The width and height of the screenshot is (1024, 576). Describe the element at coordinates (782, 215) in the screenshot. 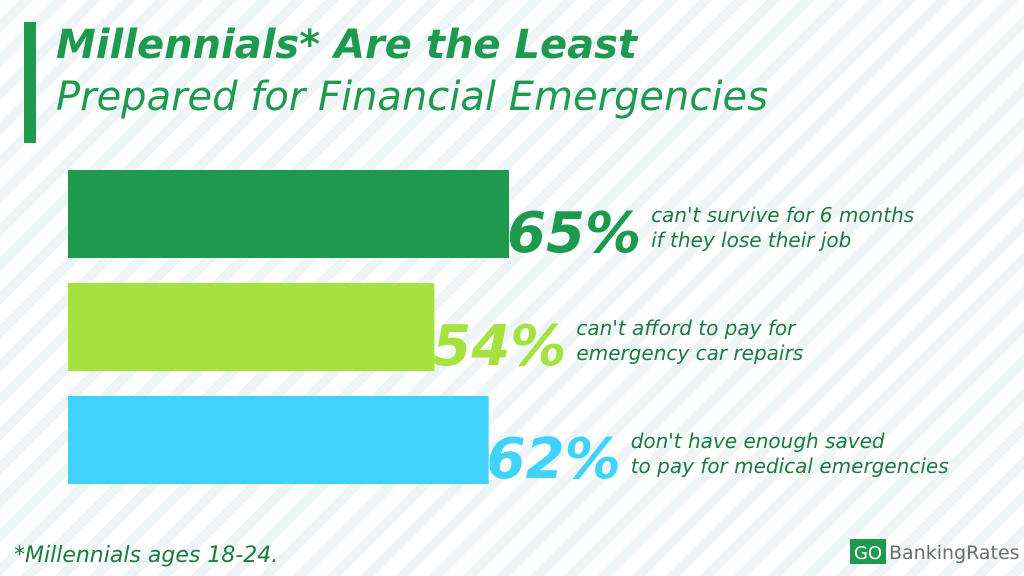

I see `category-label: can't survive for 6 months` at that location.